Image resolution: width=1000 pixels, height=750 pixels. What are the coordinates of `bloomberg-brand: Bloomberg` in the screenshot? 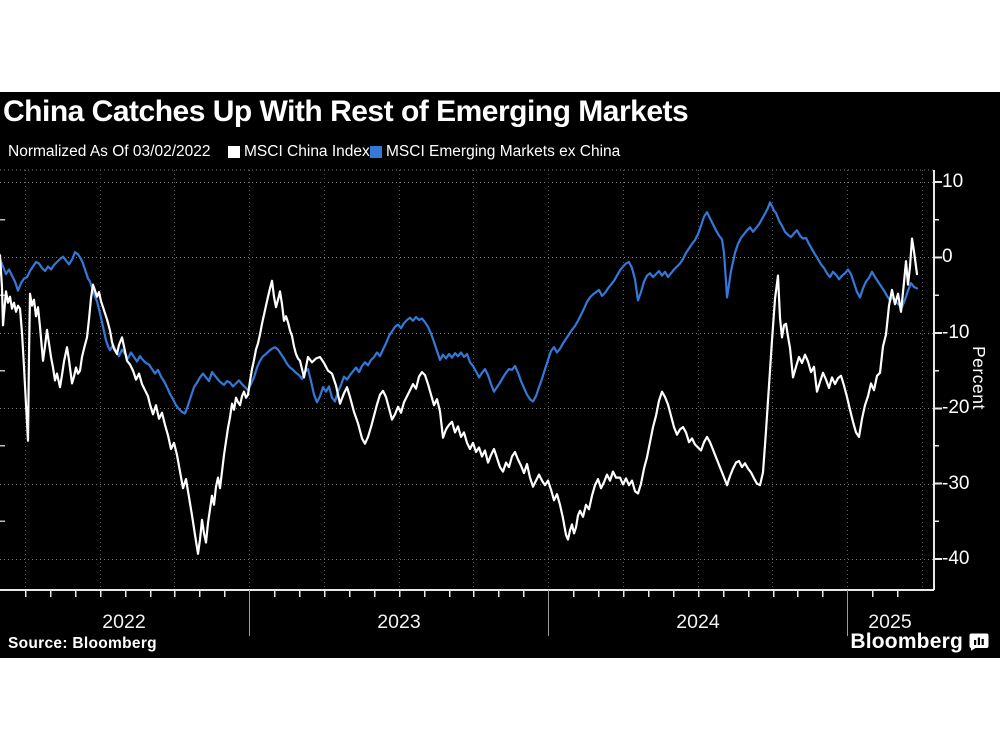 It's located at (919, 642).